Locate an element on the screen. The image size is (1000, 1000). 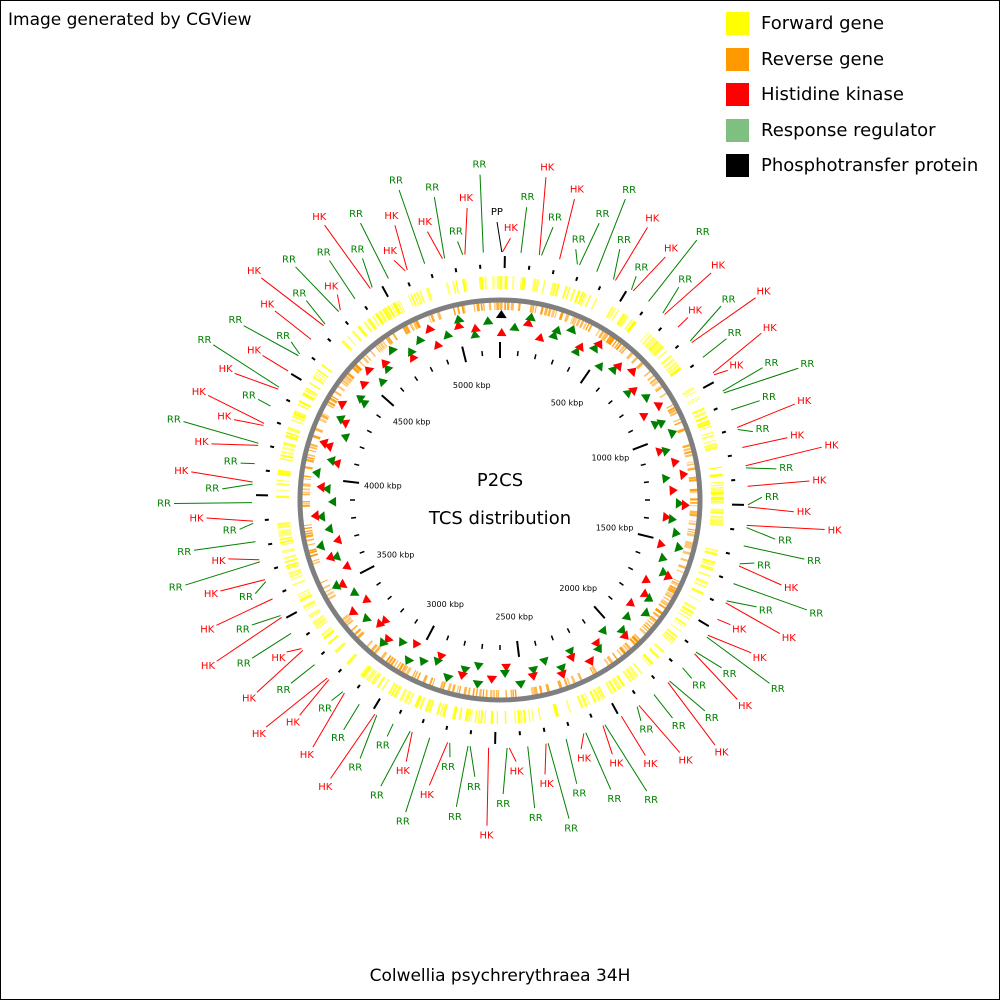
ruler-label: 1000 kbp is located at coordinates (610, 458).